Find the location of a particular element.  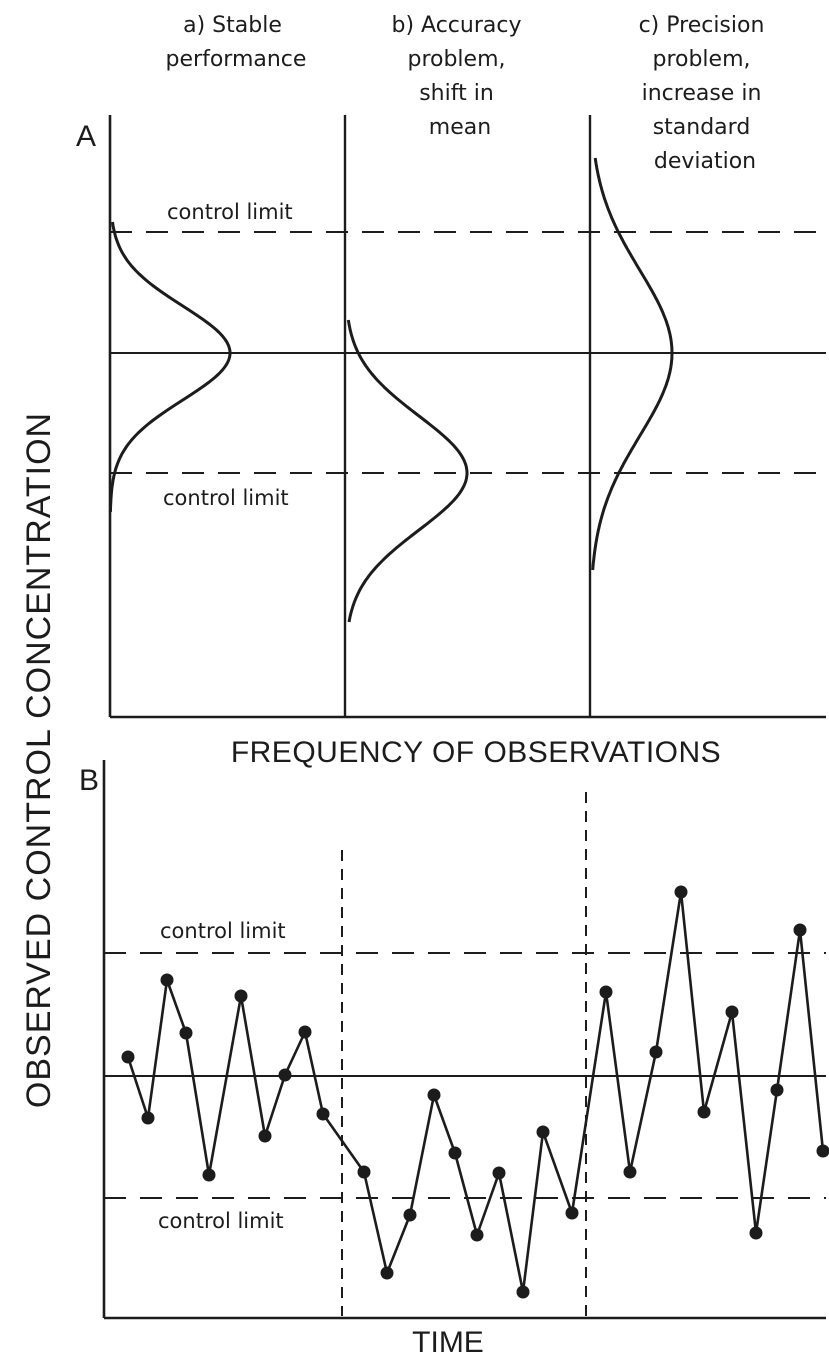

panel-a-x-axis-label: FREQUENCY OF OBSERVATIONS is located at coordinates (476, 752).